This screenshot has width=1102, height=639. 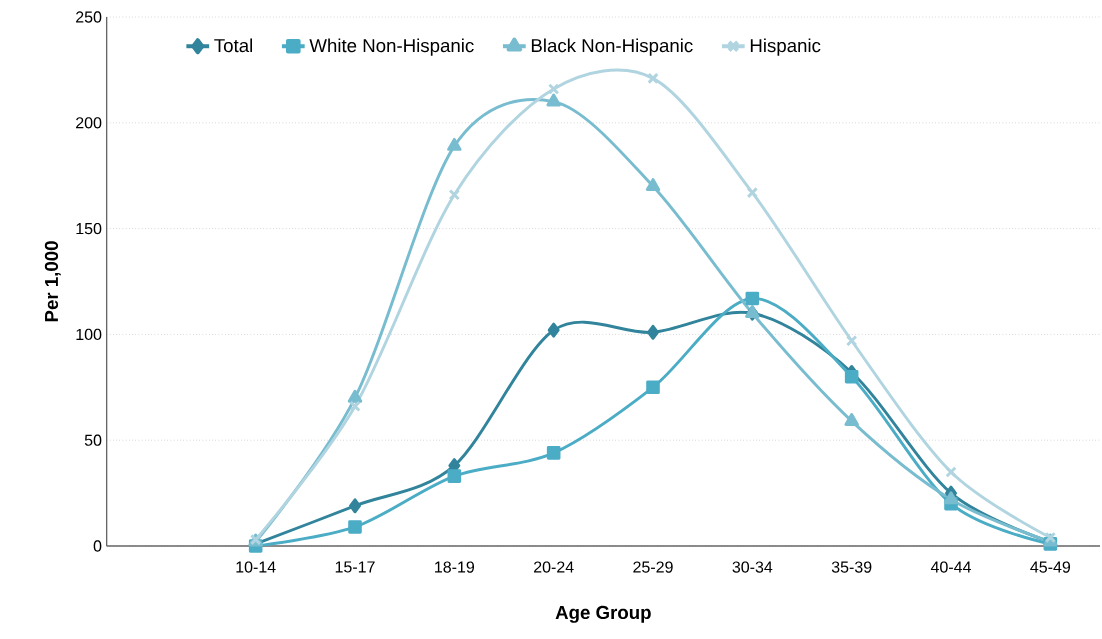 What do you see at coordinates (355, 567) in the screenshot?
I see `x-tick-label: 15-17` at bounding box center [355, 567].